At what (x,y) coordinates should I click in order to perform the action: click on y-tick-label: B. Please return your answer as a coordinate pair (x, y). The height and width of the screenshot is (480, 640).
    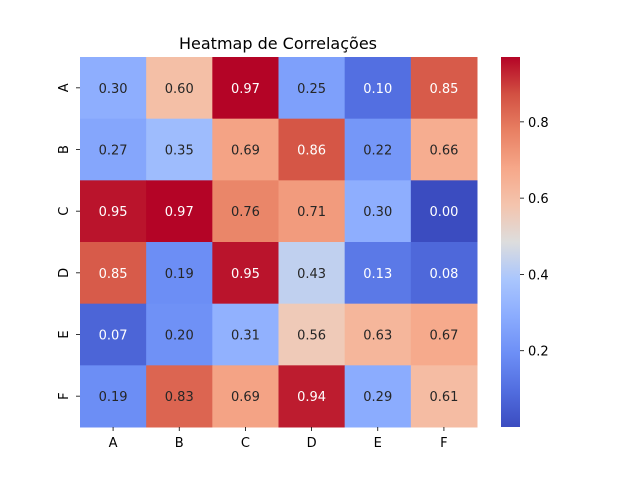
    Looking at the image, I should click on (64, 149).